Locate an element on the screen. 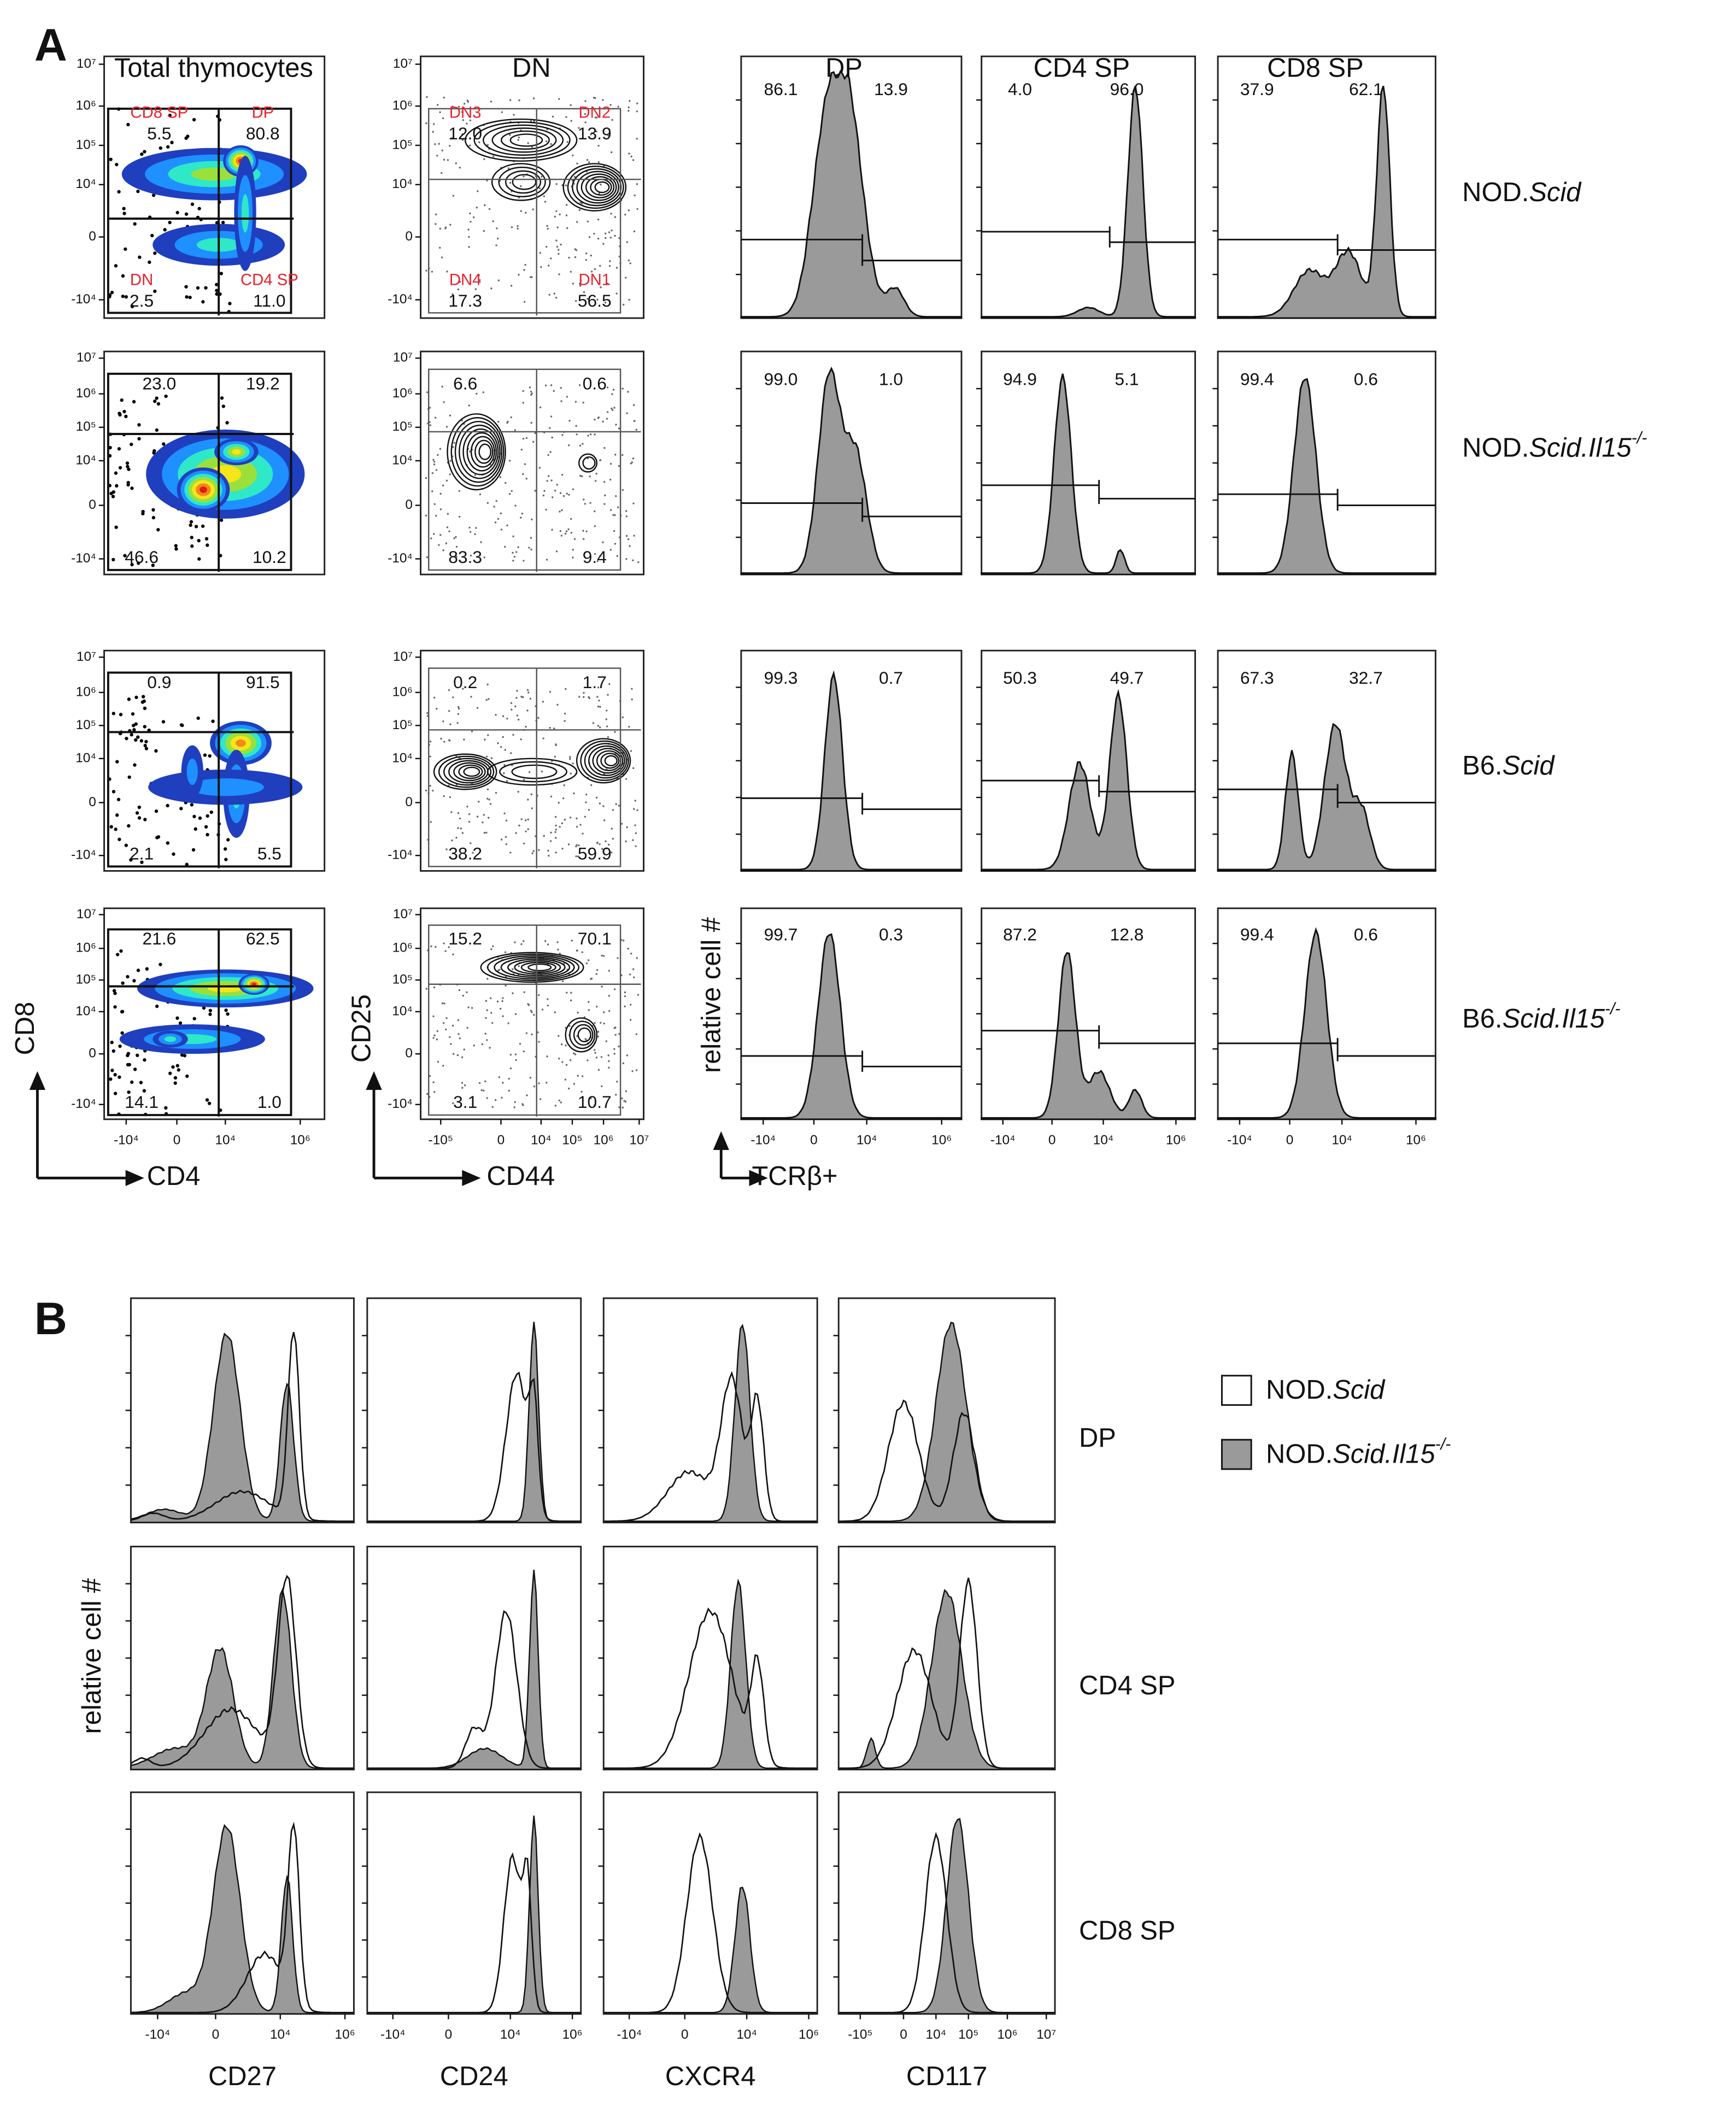  x-tick-label: 10⁴ is located at coordinates (541, 1139).